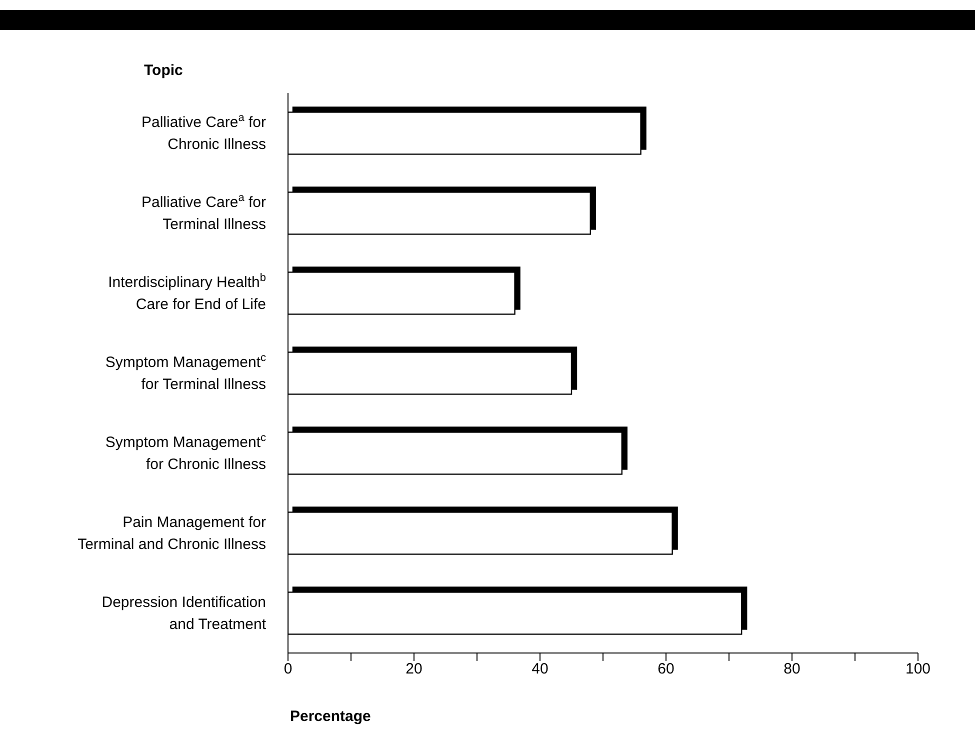 The image size is (975, 747). Describe the element at coordinates (185, 372) in the screenshot. I see `y-tick-label: Symptom Management$^{c}$ for Terminal Illness` at that location.